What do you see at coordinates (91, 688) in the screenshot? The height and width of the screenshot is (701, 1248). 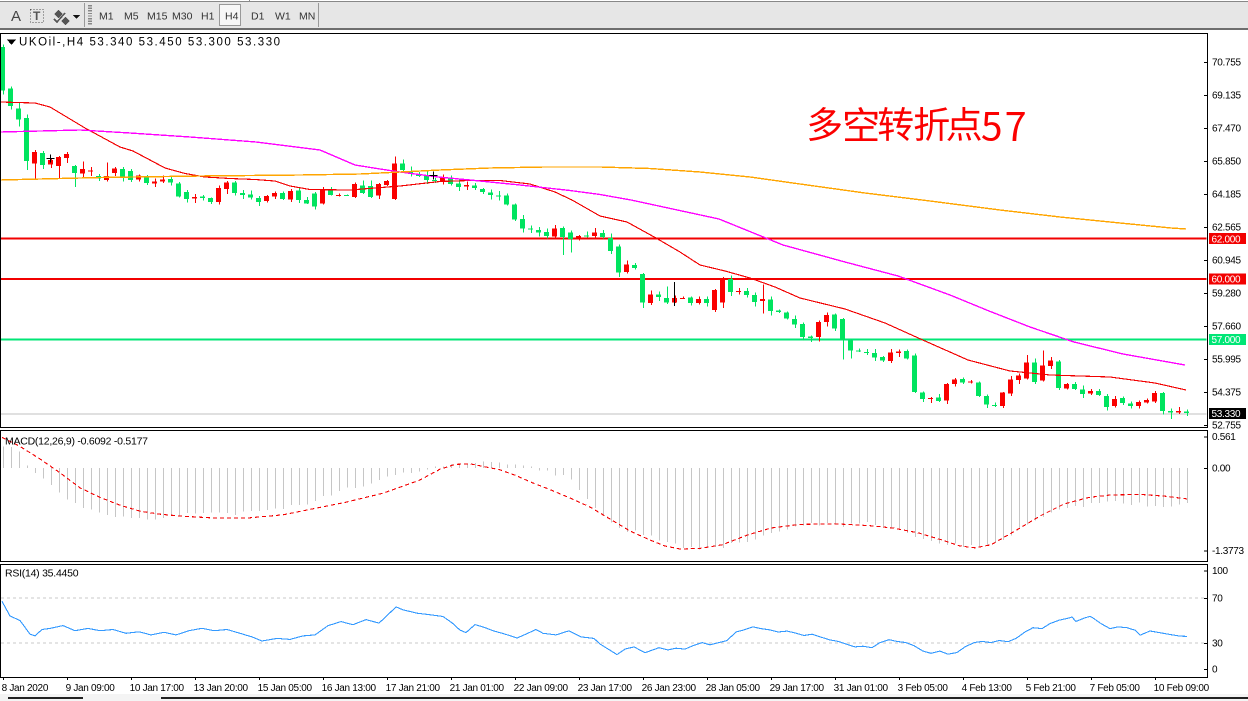 I see `svg-text: 9 Jan 09:00` at bounding box center [91, 688].